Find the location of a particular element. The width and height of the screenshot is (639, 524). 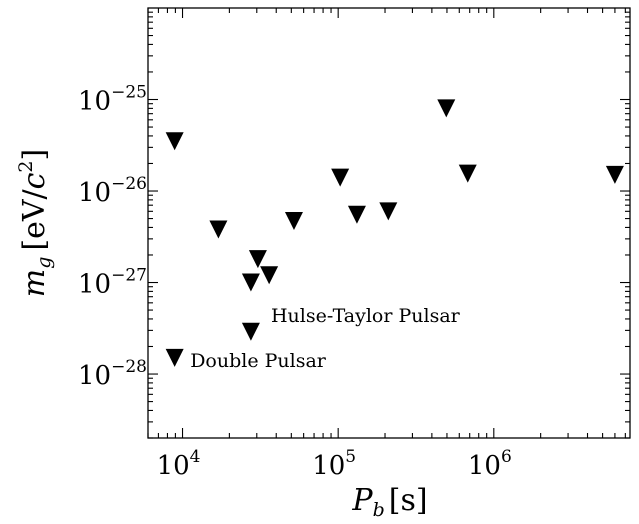

x-tick-label: 10⁴ is located at coordinates (179, 464).